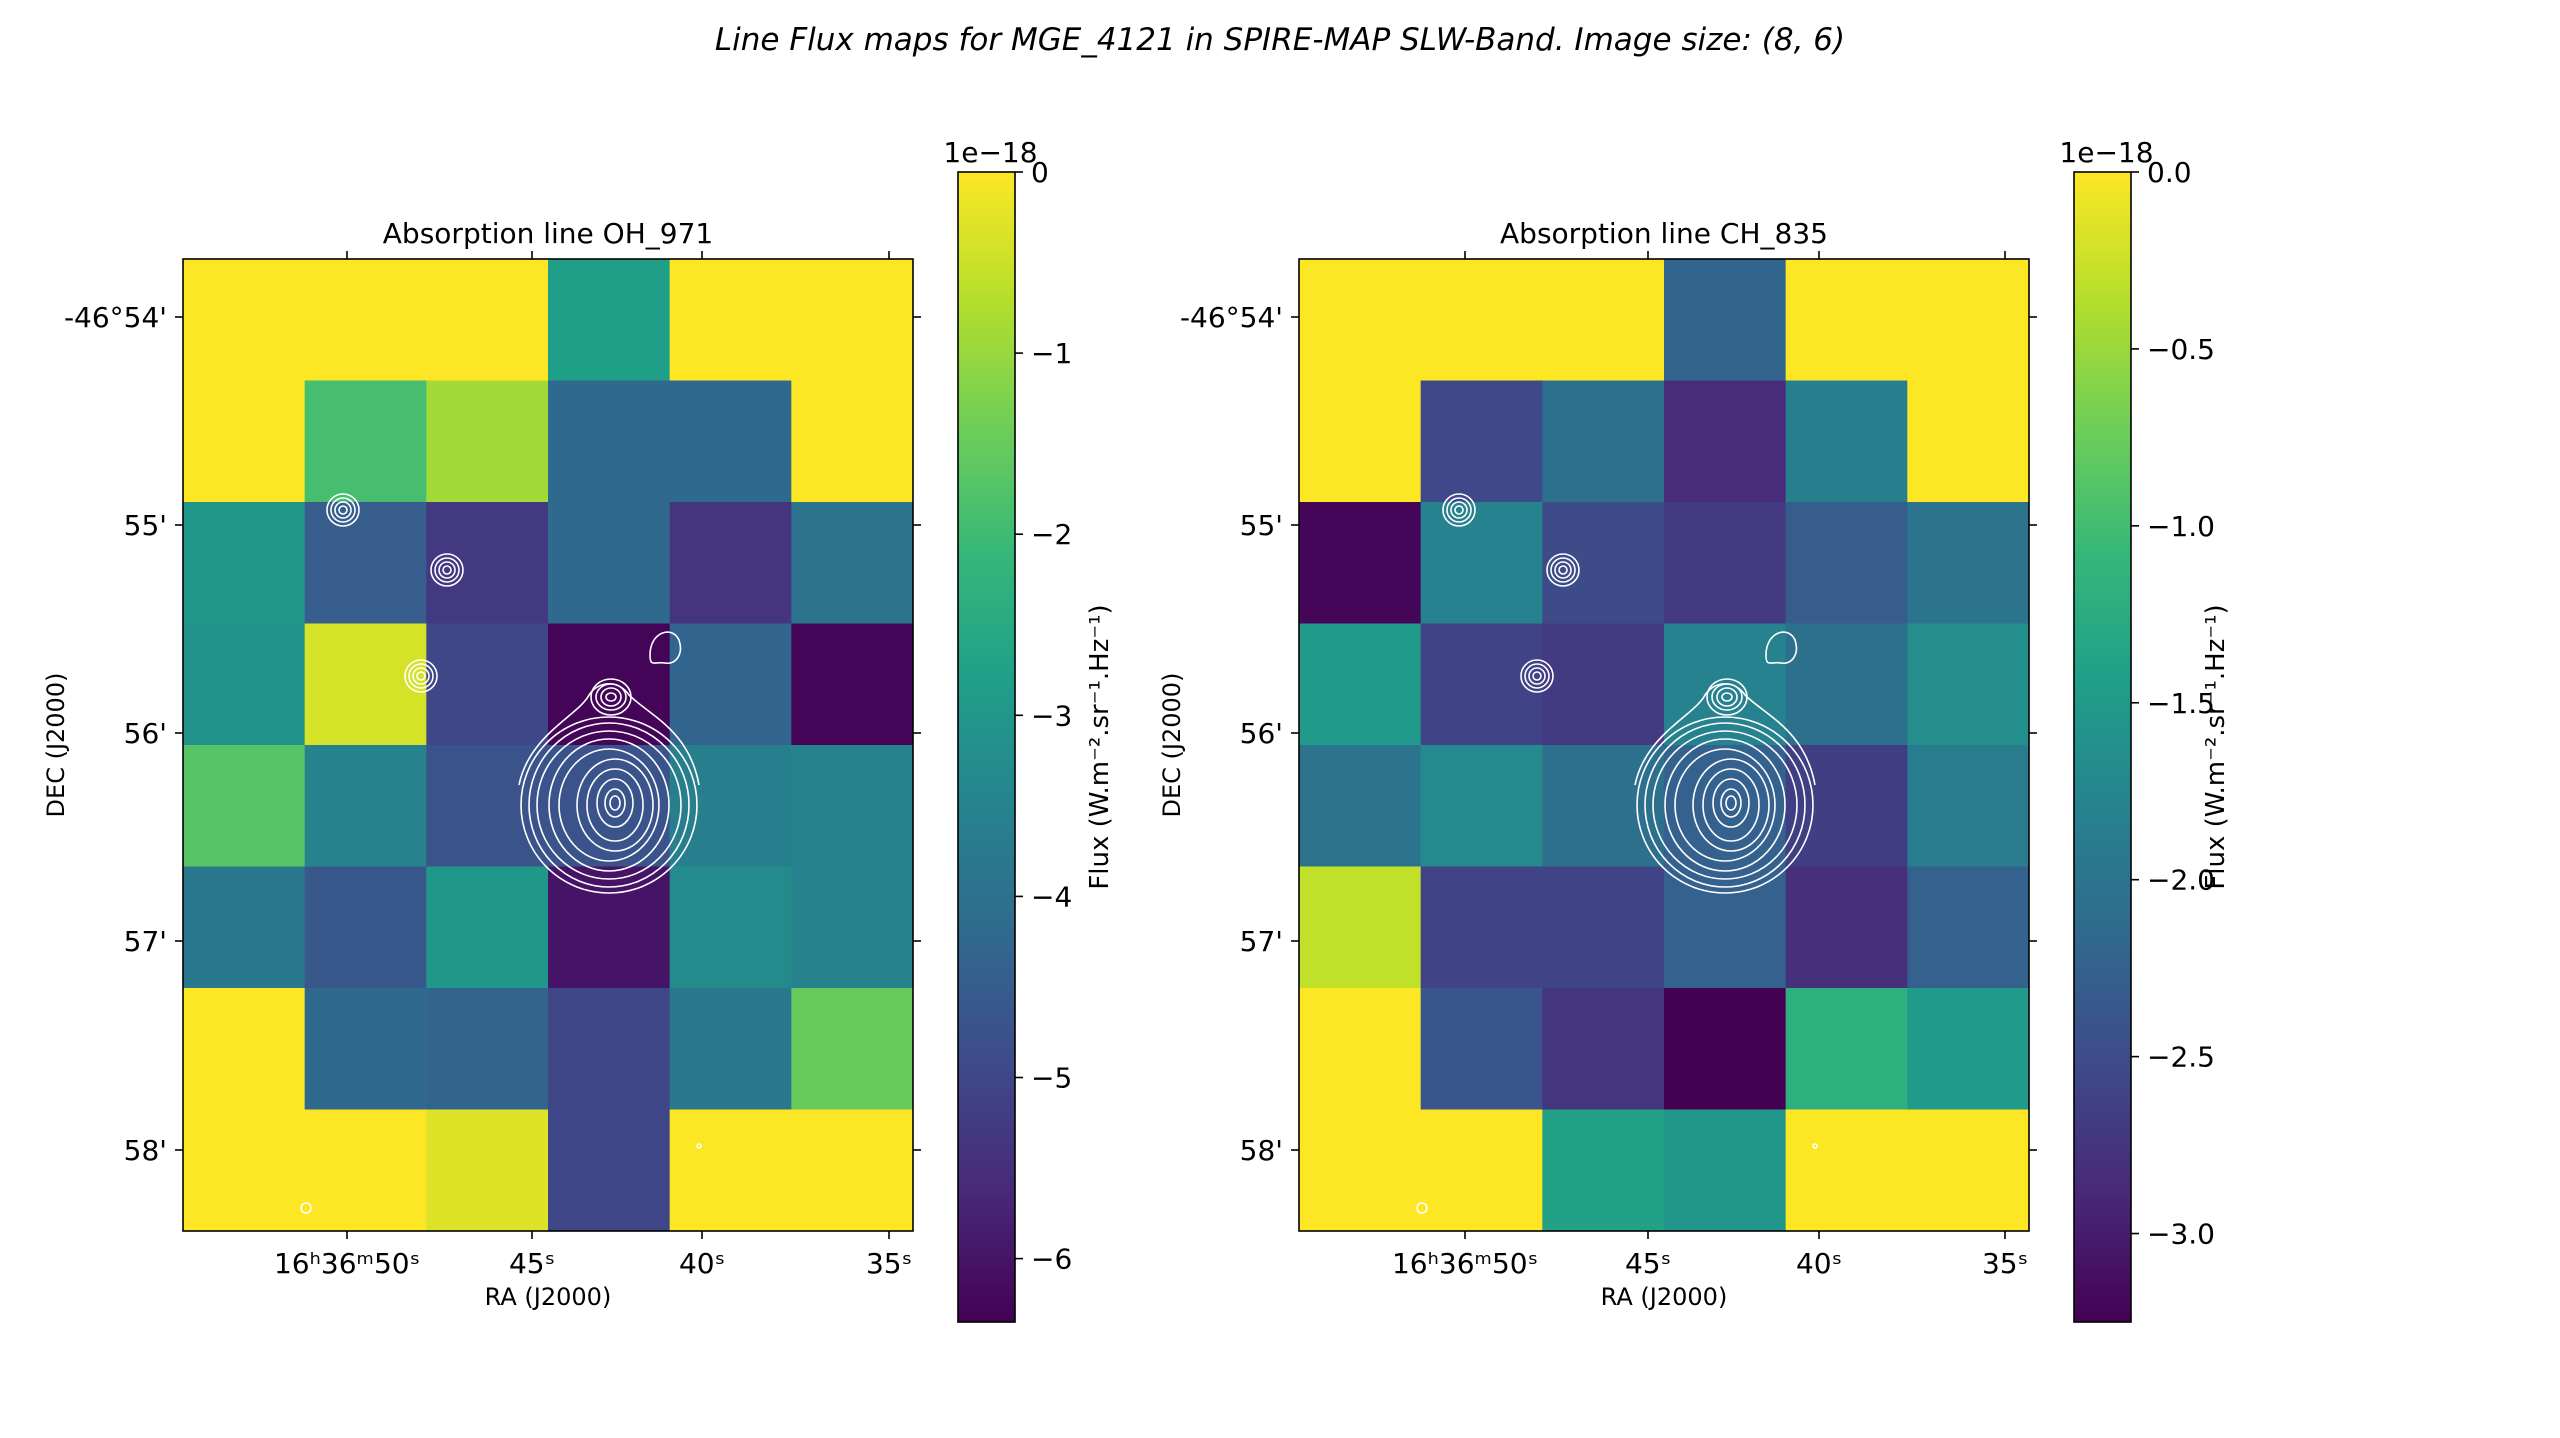  What do you see at coordinates (1819, 1263) in the screenshot?
I see `x-tick-label: 40ˢ` at bounding box center [1819, 1263].